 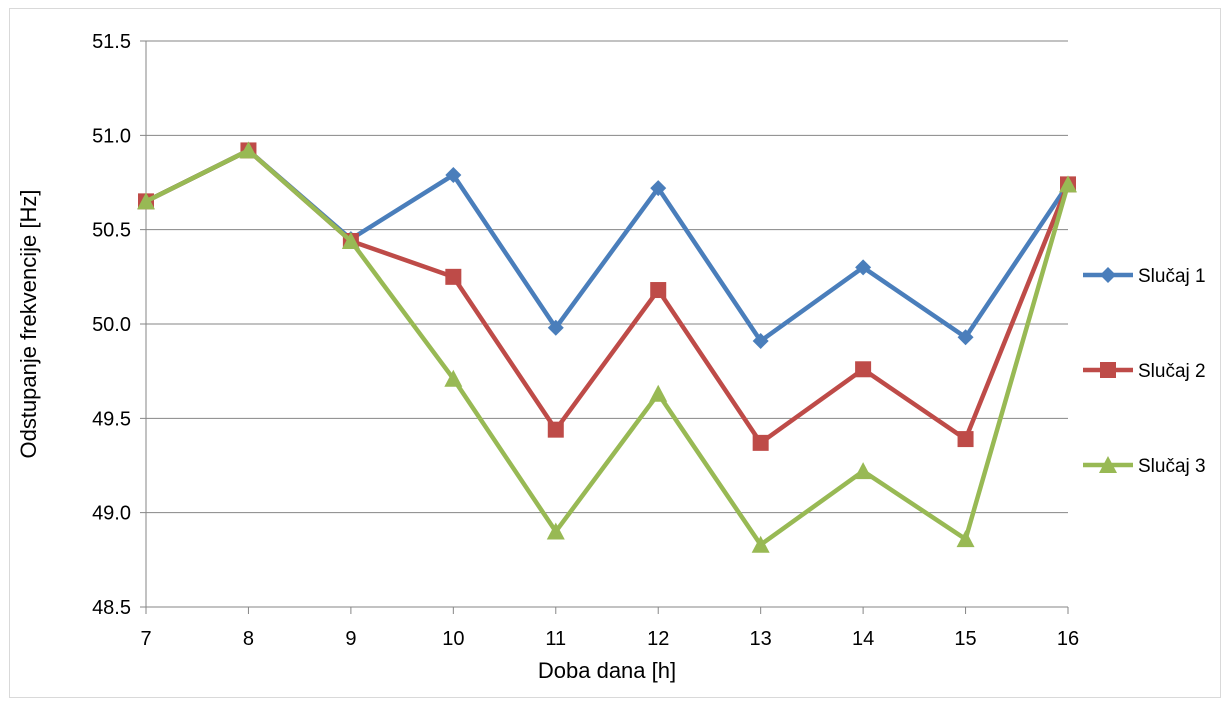 What do you see at coordinates (111, 514) in the screenshot?
I see `y-tick-label: 49.0` at bounding box center [111, 514].